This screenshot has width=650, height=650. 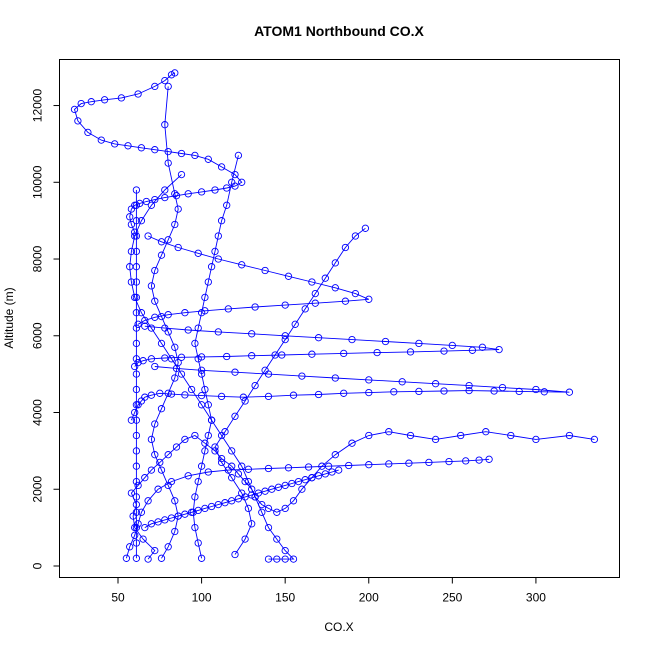 I want to click on x-tick-label: 300, so click(x=536, y=598).